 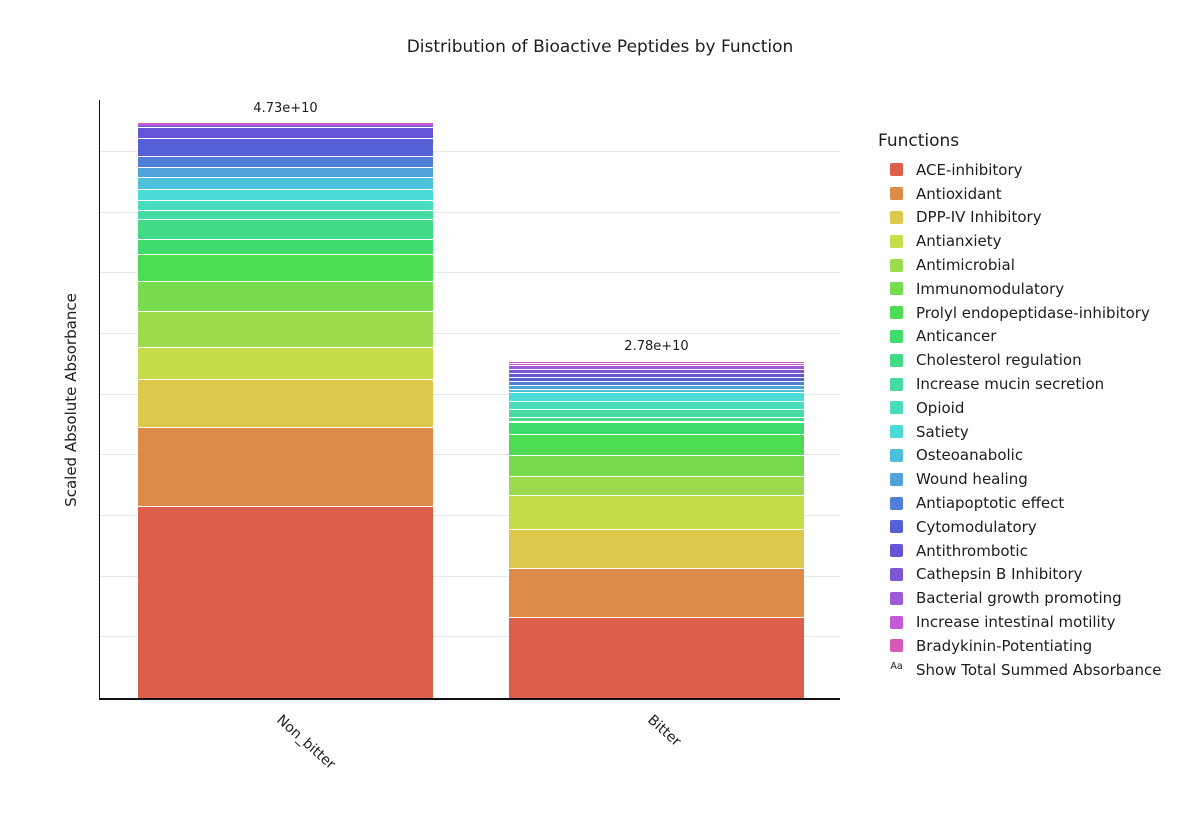 What do you see at coordinates (919, 141) in the screenshot?
I see `legend-title: Functions` at bounding box center [919, 141].